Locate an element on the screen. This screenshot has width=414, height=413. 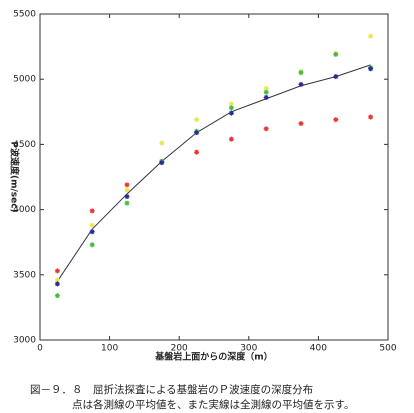
caption: 図－９．８ 屈折法探査による基盤岩のＰ波速度の深度分布 is located at coordinates (171, 389).